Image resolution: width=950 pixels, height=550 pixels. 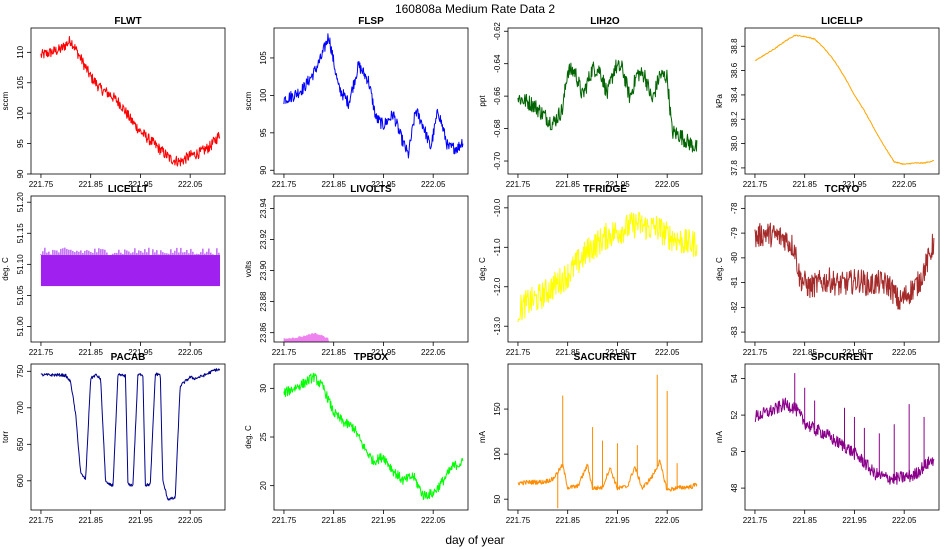 I want to click on panel-title: SPCURRENT, so click(x=842, y=357).